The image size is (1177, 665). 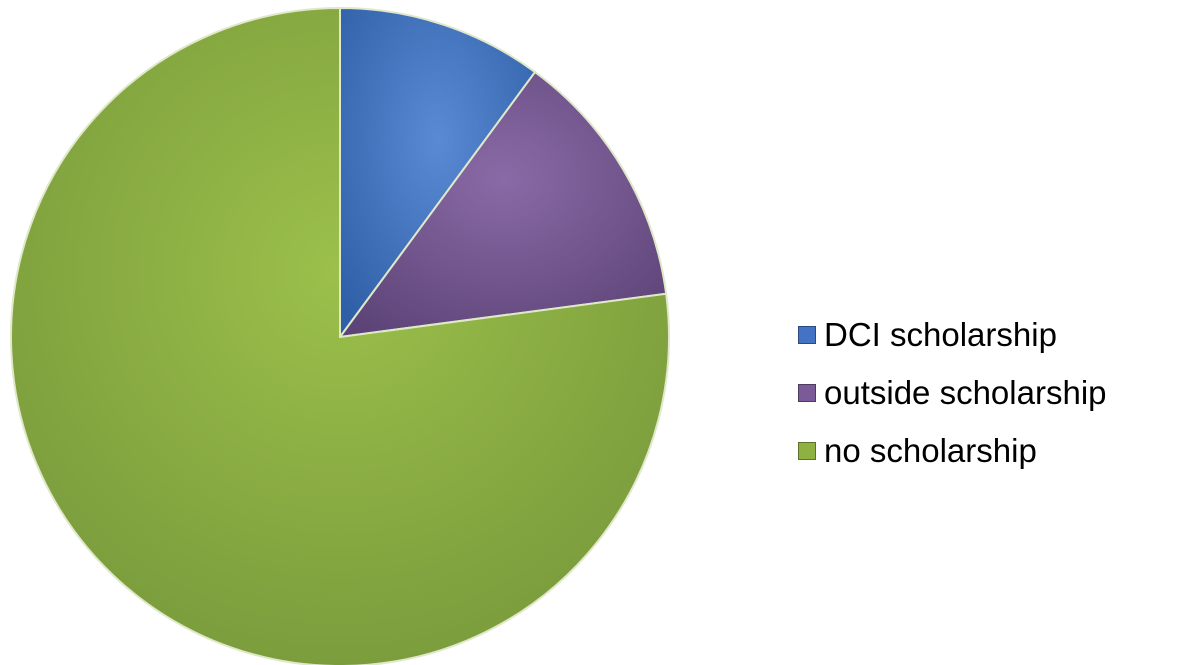 I want to click on legend-label: outside scholarship, so click(x=965, y=392).